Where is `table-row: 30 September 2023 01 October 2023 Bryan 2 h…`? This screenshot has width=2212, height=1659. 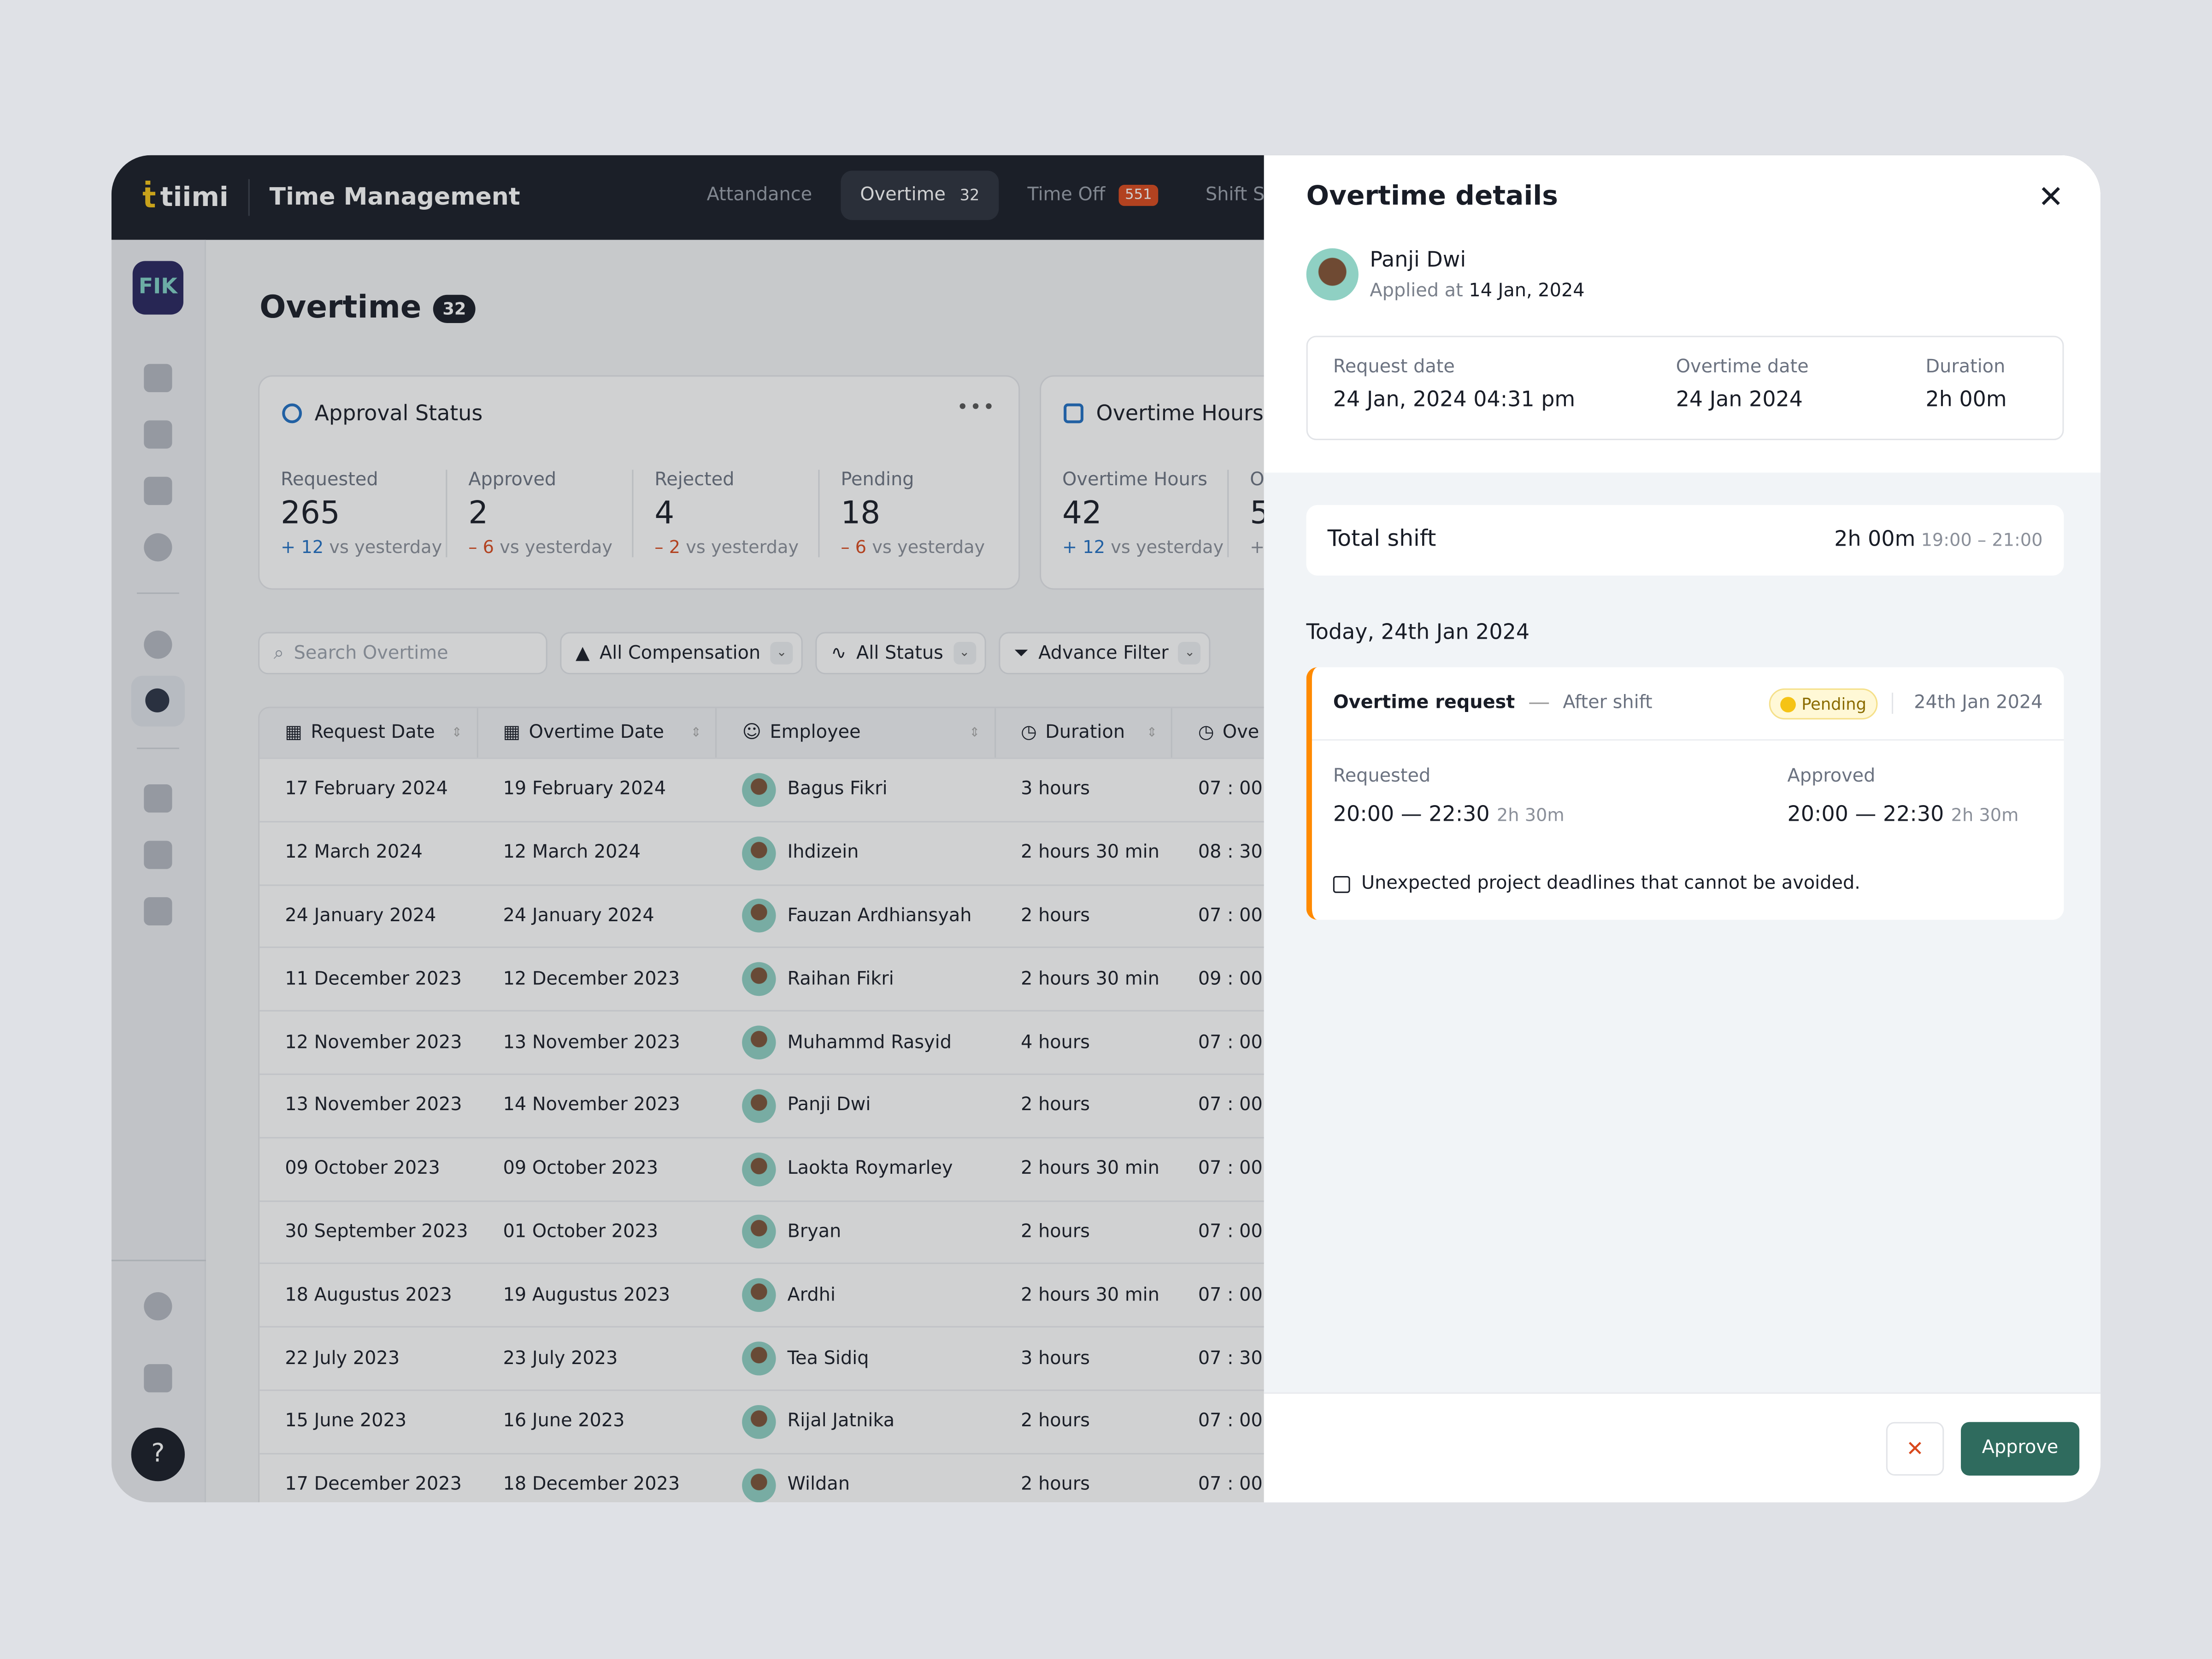 table-row: 30 September 2023 01 October 2023 Bryan 2 h… is located at coordinates (794, 1233).